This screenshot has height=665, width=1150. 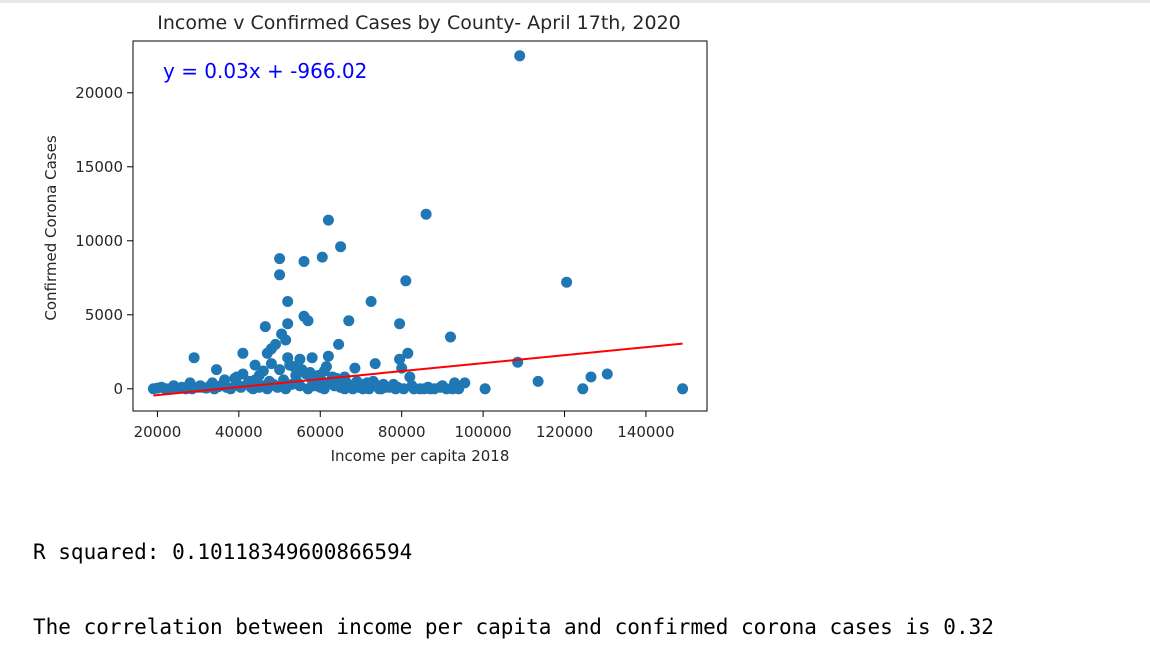 What do you see at coordinates (482, 432) in the screenshot?
I see `x-tick-label: 100000` at bounding box center [482, 432].